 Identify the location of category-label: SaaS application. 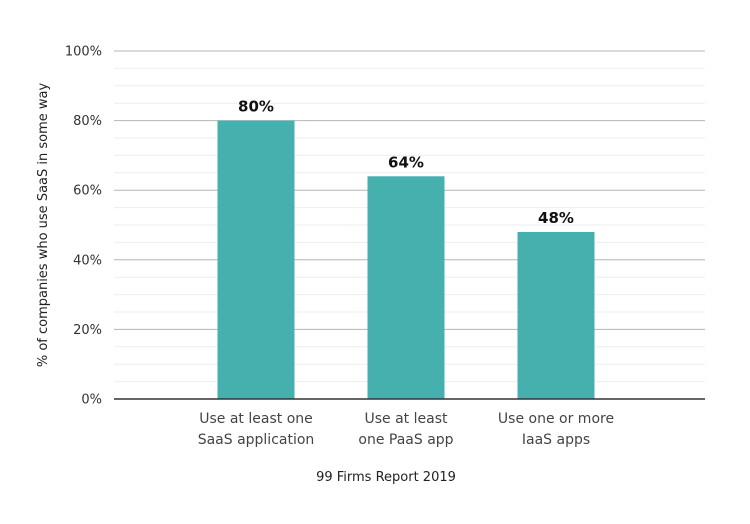
(256, 440).